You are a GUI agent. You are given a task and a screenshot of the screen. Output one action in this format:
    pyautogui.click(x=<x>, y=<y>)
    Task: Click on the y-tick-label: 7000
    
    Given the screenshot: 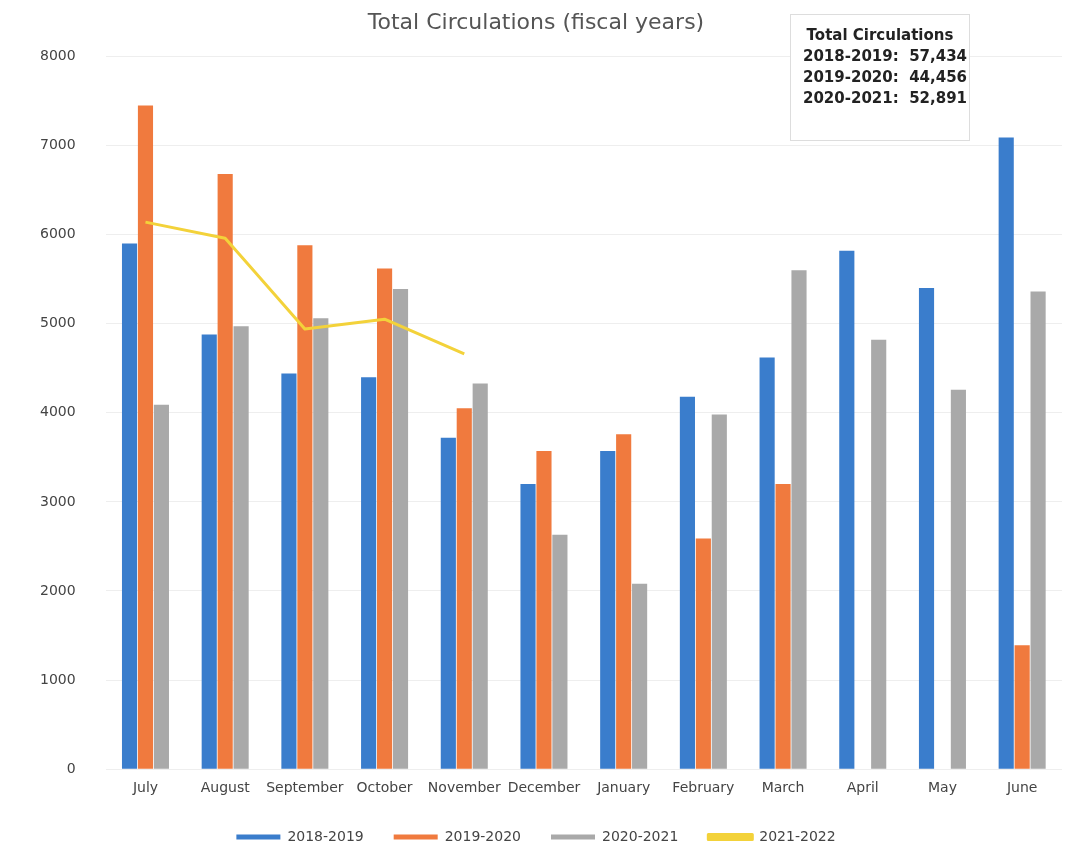 What is the action you would take?
    pyautogui.click(x=57, y=144)
    